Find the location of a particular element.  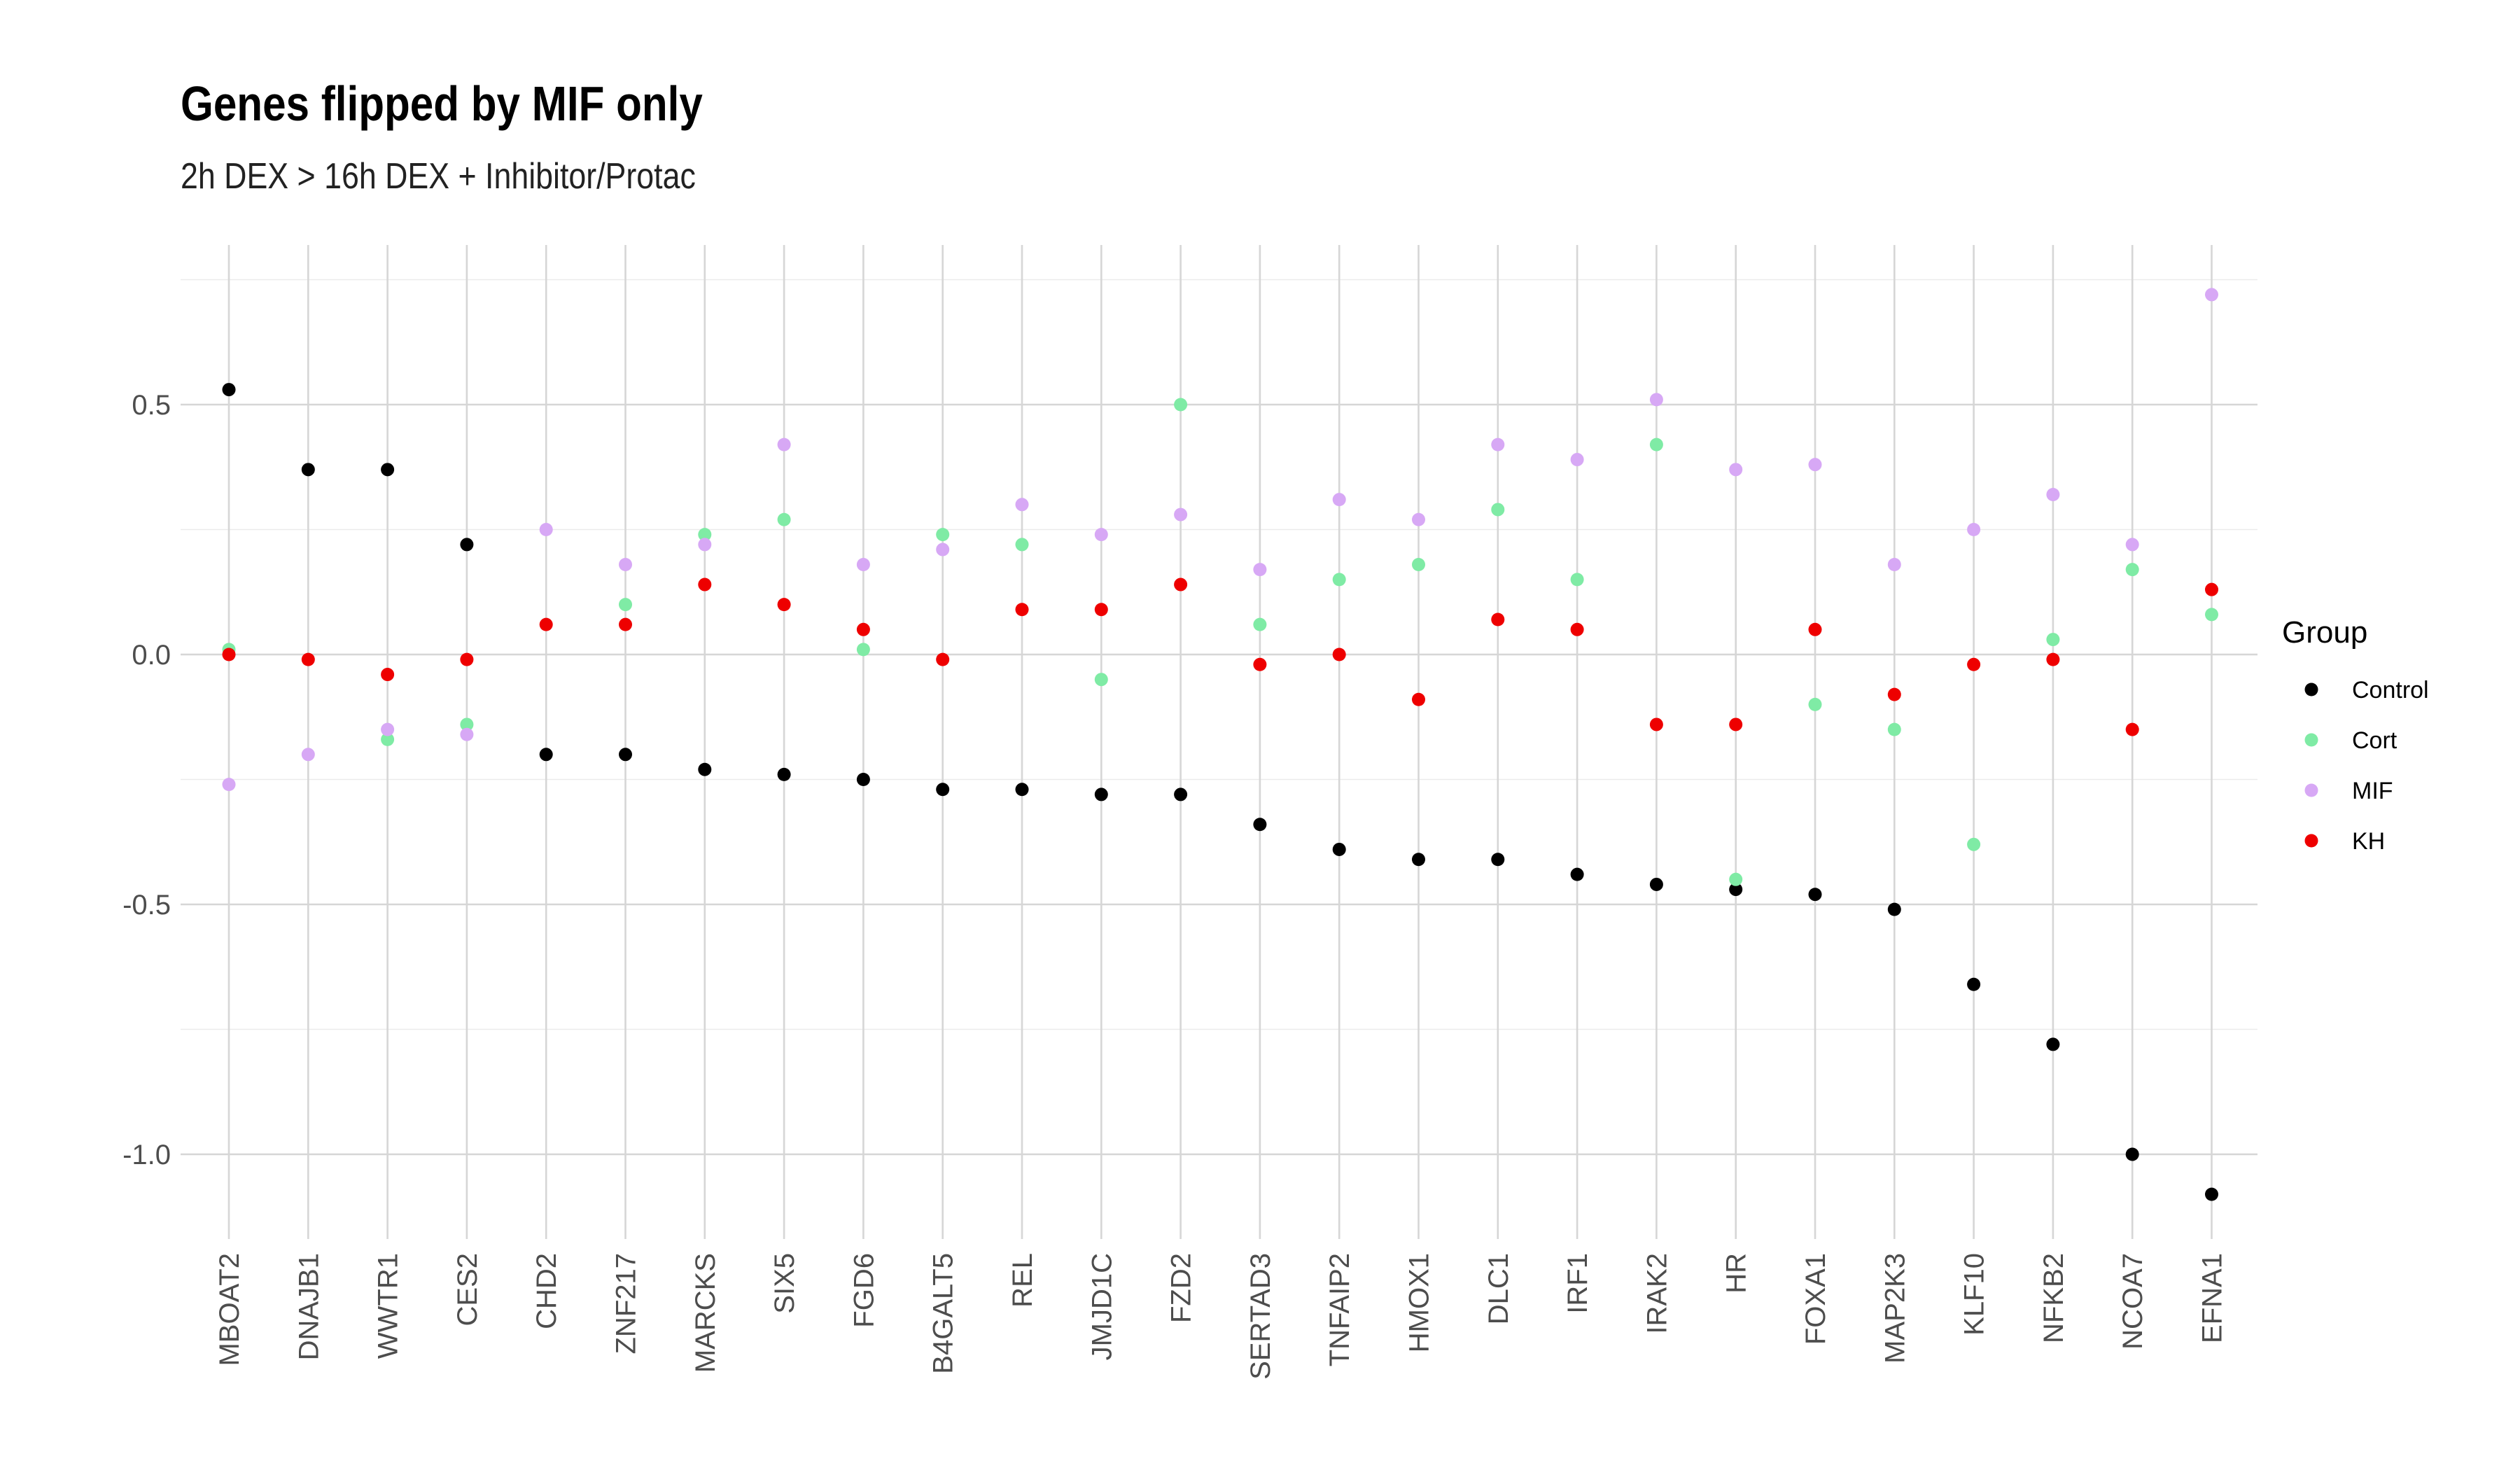

x-tick-label: IRF1 is located at coordinates (1577, 1283).